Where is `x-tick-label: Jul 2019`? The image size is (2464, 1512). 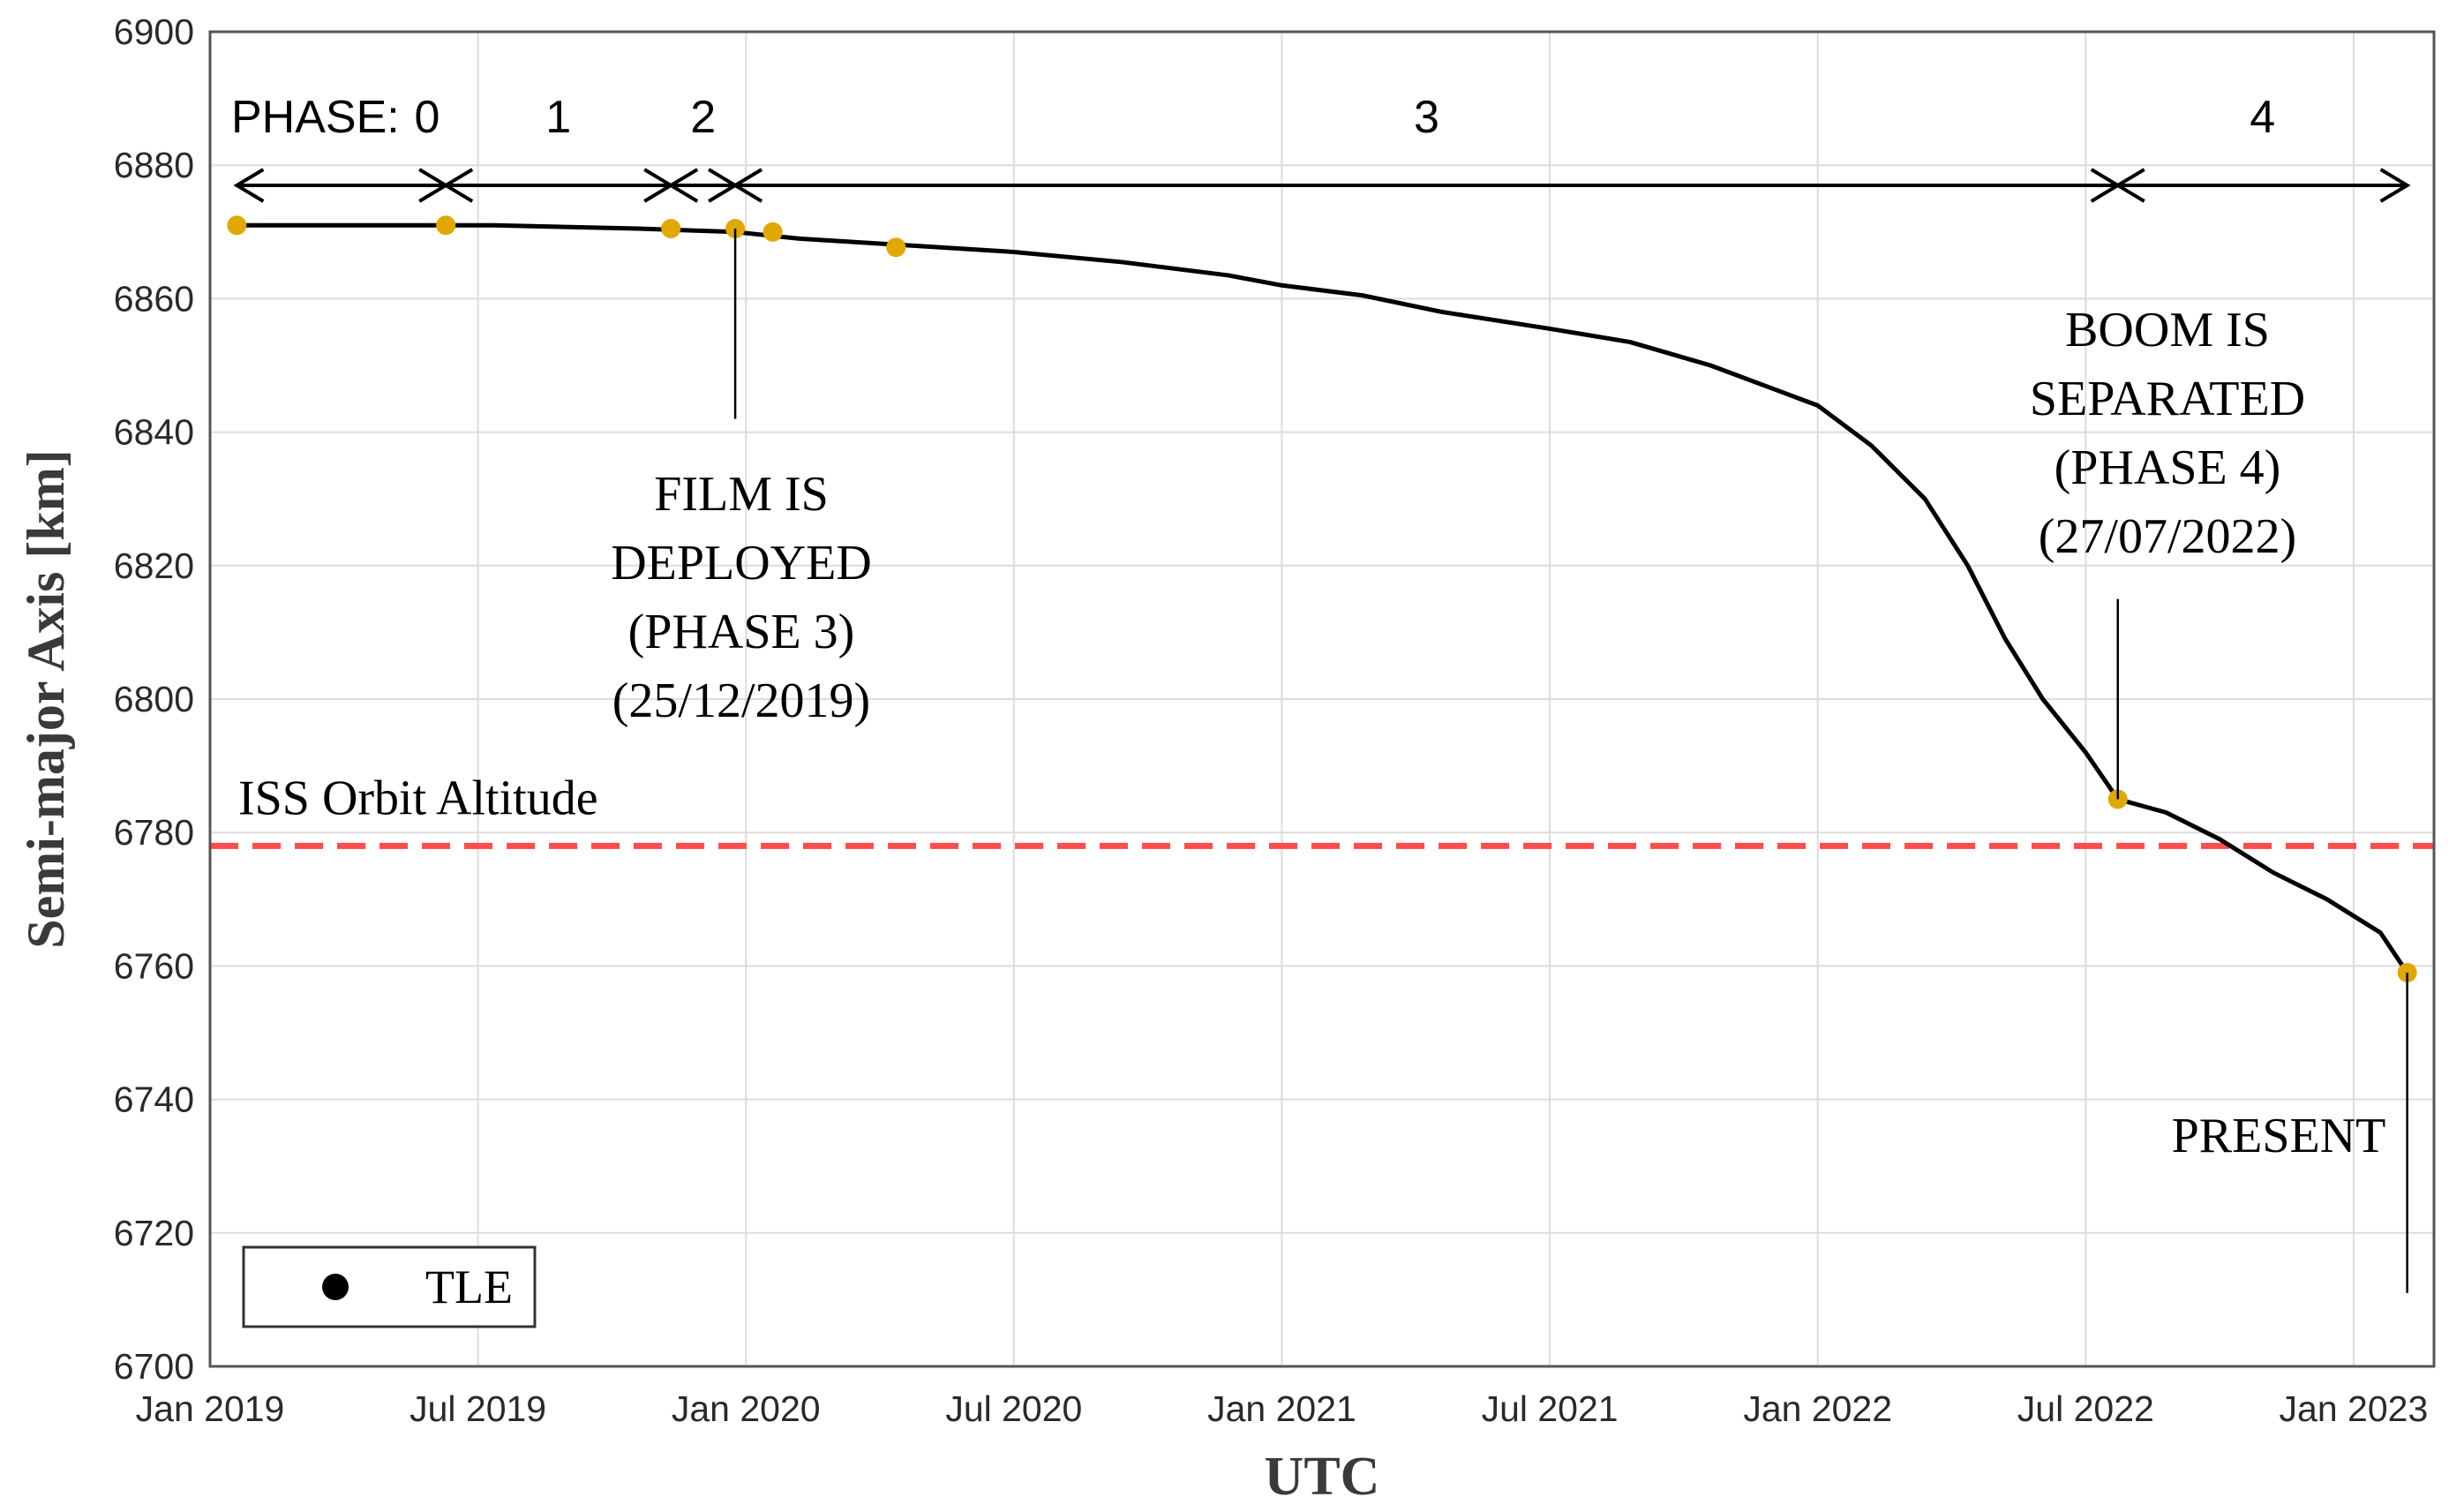 x-tick-label: Jul 2019 is located at coordinates (478, 1408).